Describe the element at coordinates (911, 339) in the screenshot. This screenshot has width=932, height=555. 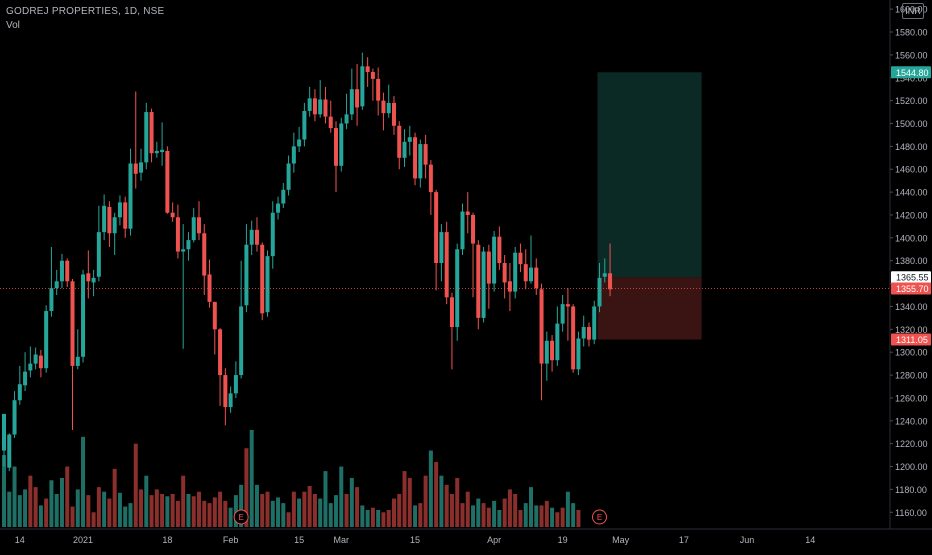
I see `stop-price-badge-bg` at that location.